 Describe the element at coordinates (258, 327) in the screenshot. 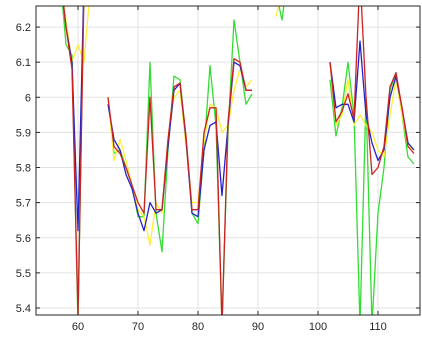

I see `x-tick-label: 90` at that location.